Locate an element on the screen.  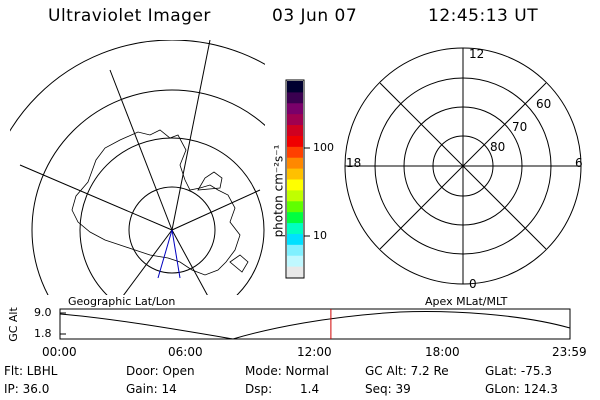
mlt-line is located at coordinates (463, 166).